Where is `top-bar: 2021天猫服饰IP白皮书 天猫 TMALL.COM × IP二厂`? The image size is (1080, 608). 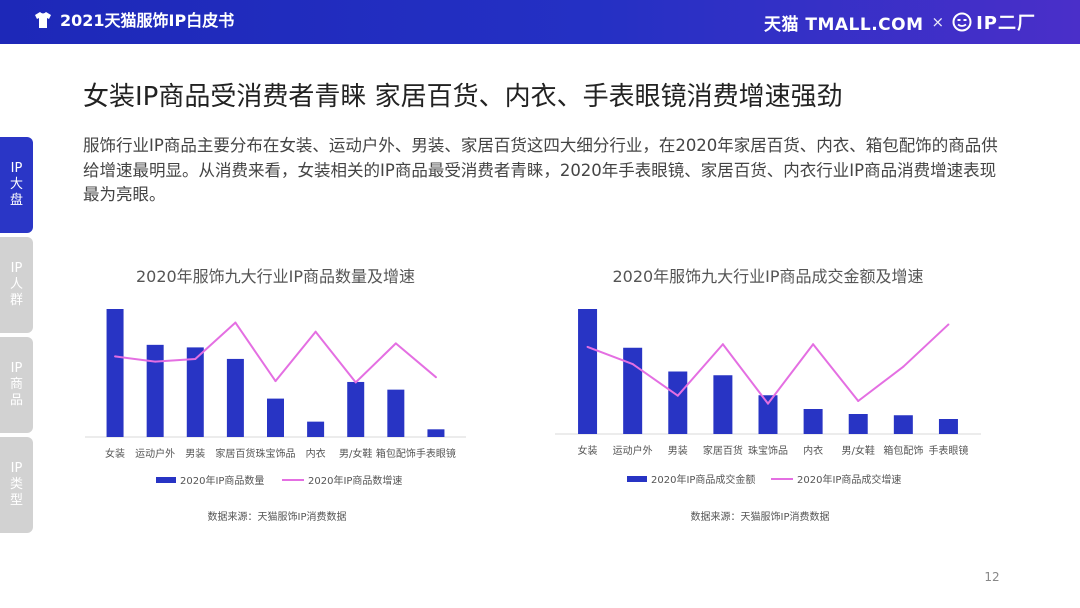 top-bar: 2021天猫服饰IP白皮书 天猫 TMALL.COM × IP二厂 is located at coordinates (540, 22).